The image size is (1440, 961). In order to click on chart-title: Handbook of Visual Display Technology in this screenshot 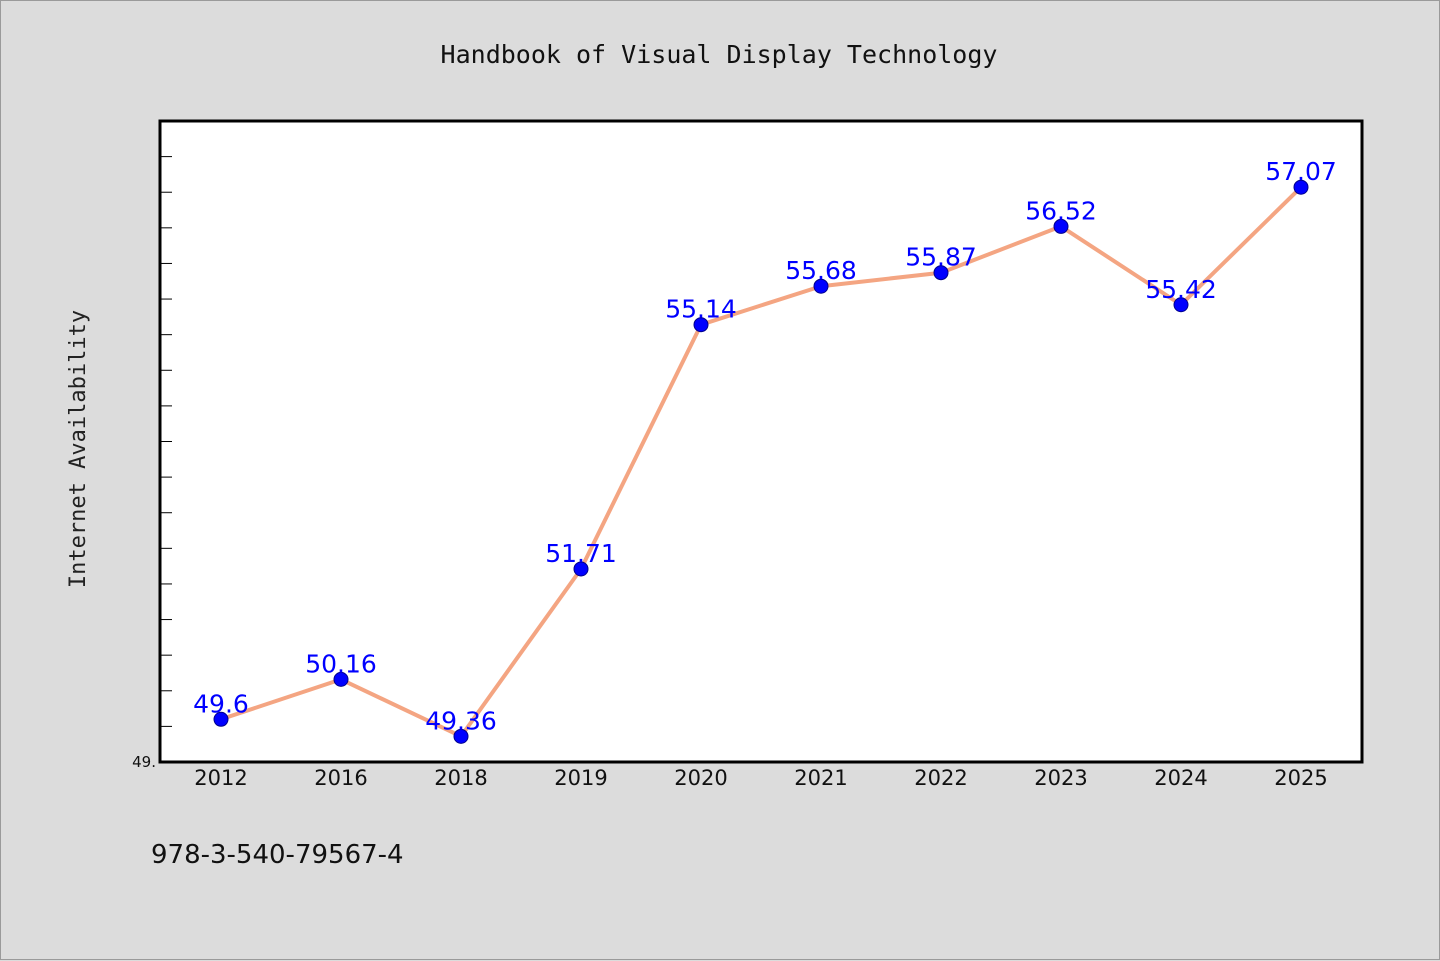, I will do `click(719, 54)`.